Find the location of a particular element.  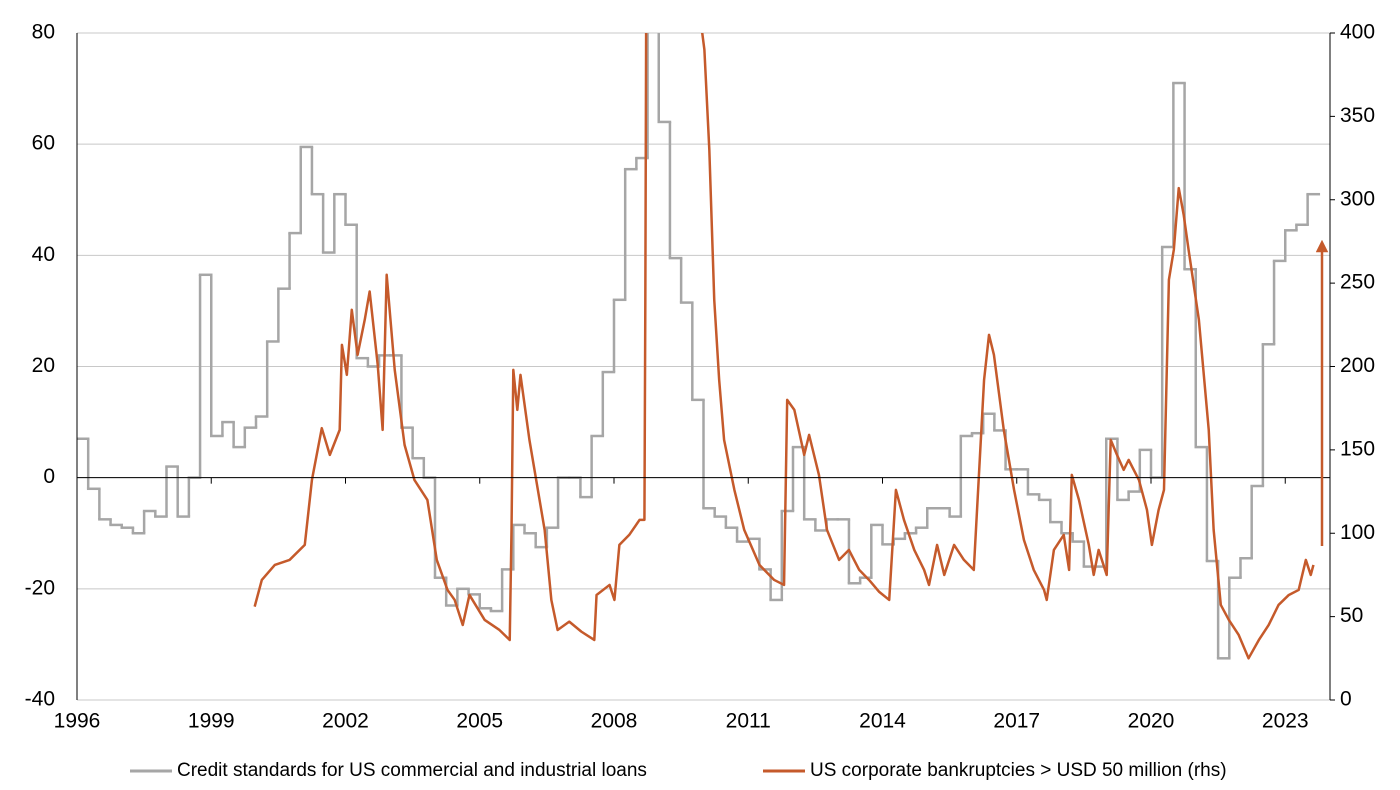

x-tick-label: 1999 is located at coordinates (211, 721).